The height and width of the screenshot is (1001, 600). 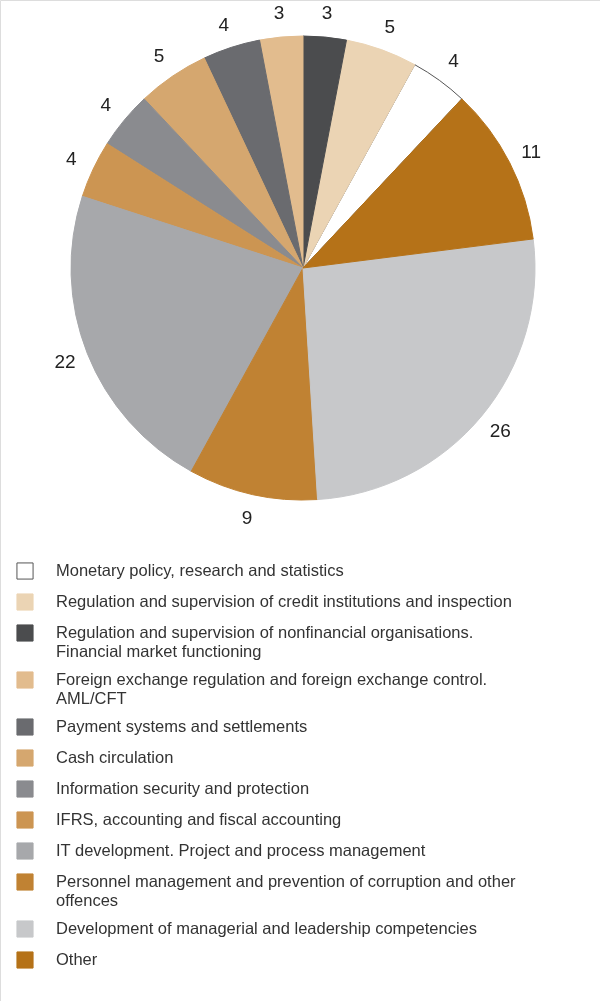 I want to click on legend-label: Development of managerial and leadership competencies, so click(x=266, y=928).